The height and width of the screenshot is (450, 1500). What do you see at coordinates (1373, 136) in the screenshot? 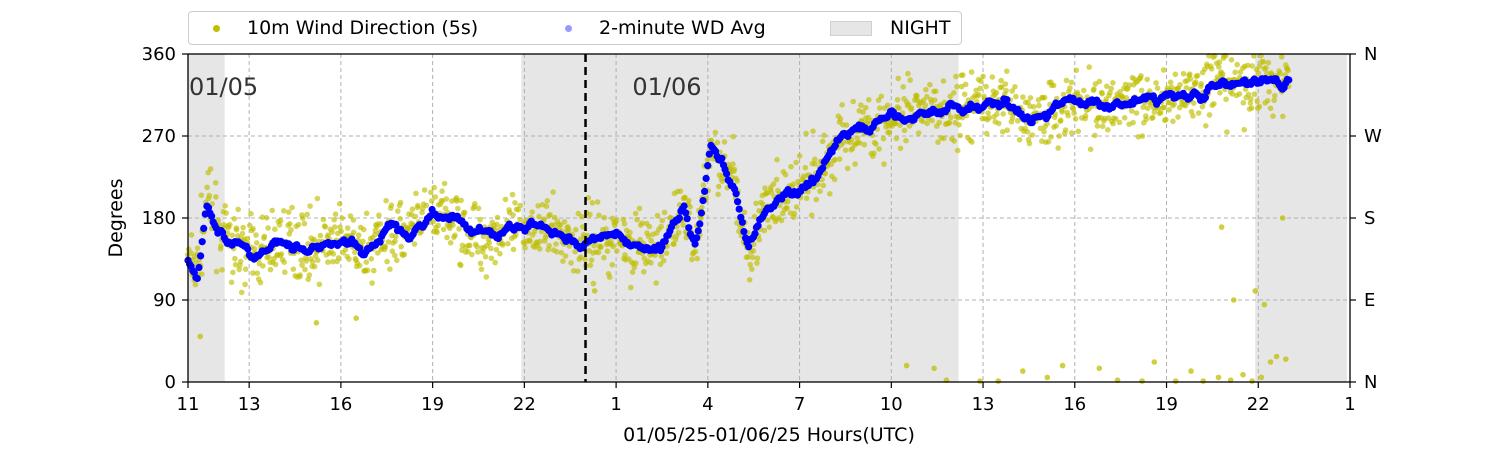
I see `y2-tick-label: W` at bounding box center [1373, 136].